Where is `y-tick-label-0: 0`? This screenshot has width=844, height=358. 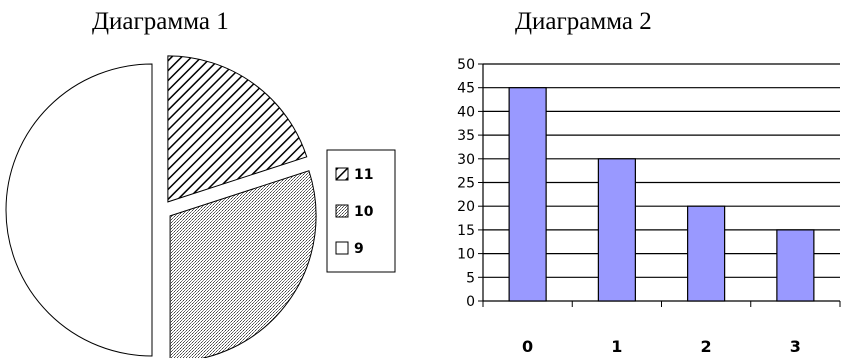
y-tick-label-0: 0 is located at coordinates (470, 302).